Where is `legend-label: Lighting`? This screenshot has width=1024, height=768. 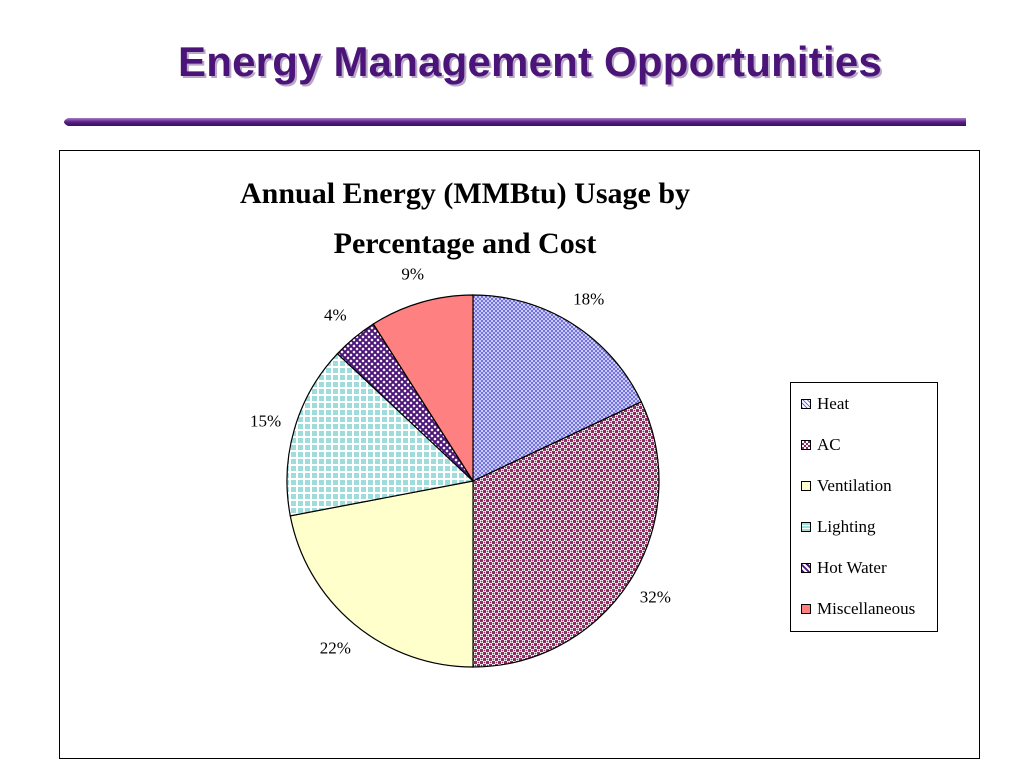 legend-label: Lighting is located at coordinates (846, 526).